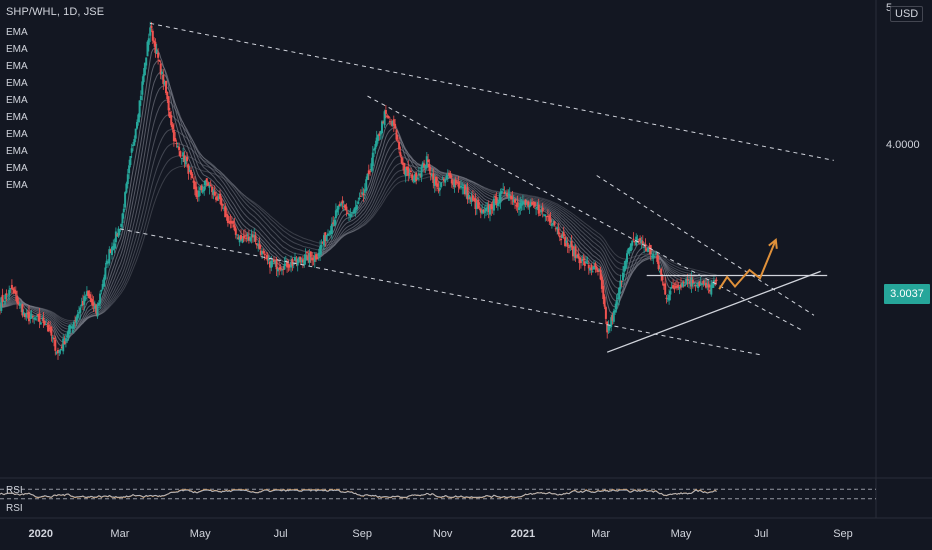  I want to click on x-tick-label: Jul, so click(281, 534).